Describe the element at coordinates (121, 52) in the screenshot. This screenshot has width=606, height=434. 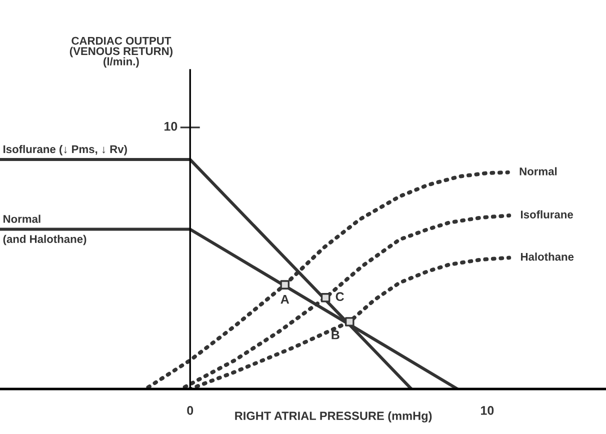
I see `text: CARDIAC OUTPUT (VENOUS RETURN) (l/min.)` at that location.